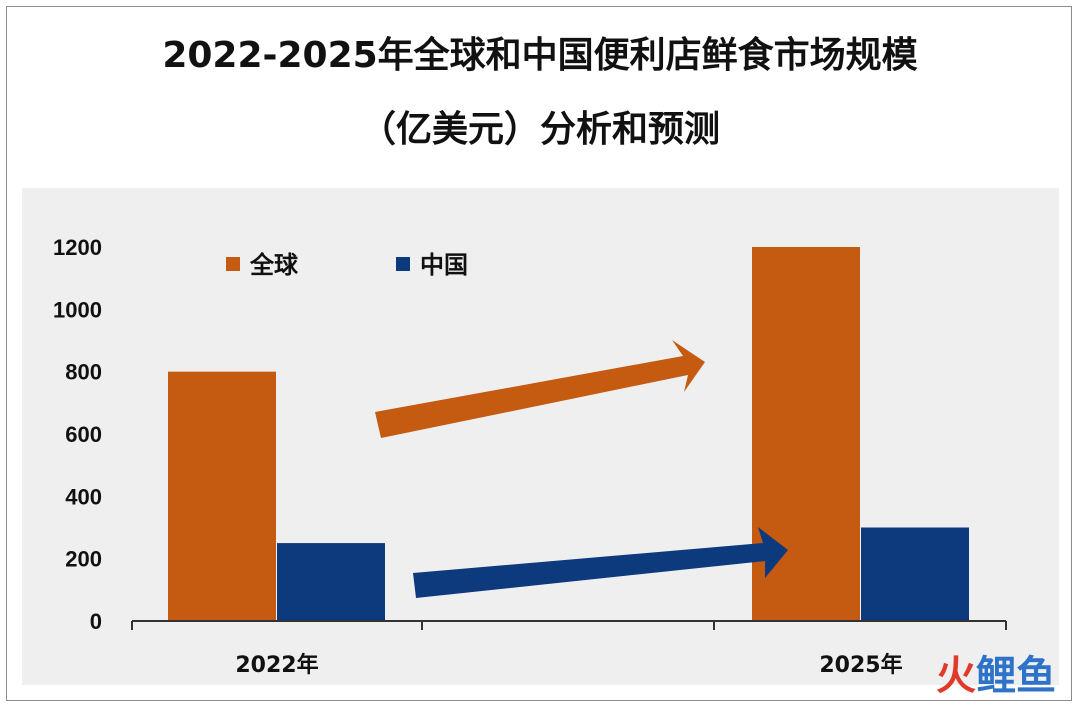 The image size is (1080, 709). Describe the element at coordinates (77, 247) in the screenshot. I see `y-tick-label: 1200` at that location.